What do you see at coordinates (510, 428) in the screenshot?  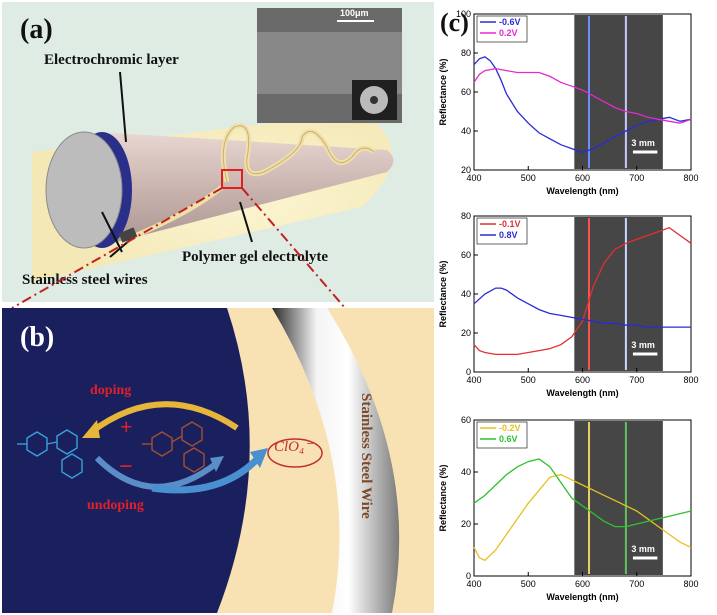 I see `legend-label: -0.2V` at bounding box center [510, 428].